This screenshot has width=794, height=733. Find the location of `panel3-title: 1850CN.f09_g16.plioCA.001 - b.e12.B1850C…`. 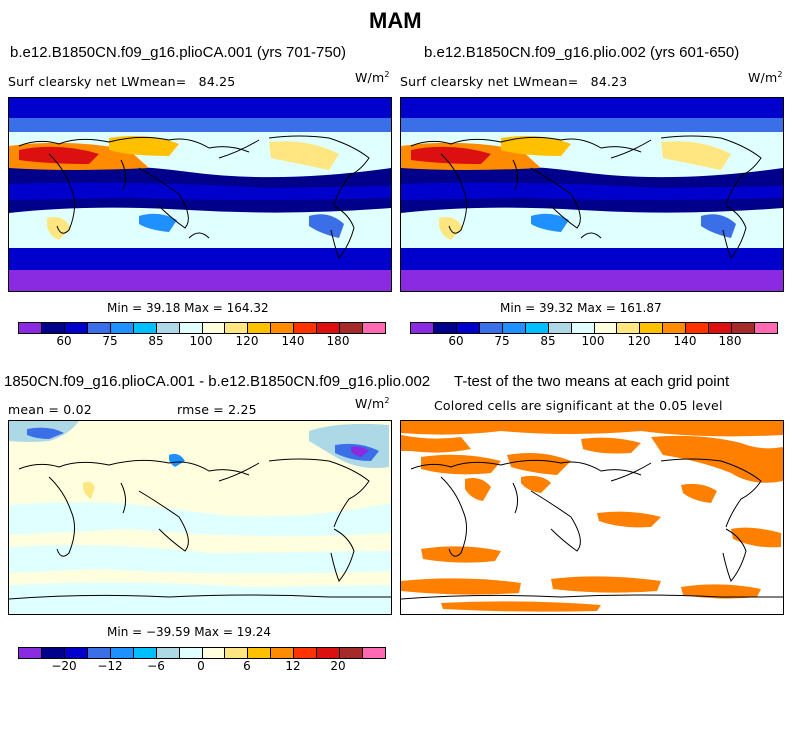

panel3-title: 1850CN.f09_g16.plioCA.001 - b.e12.B1850C… is located at coordinates (217, 381).